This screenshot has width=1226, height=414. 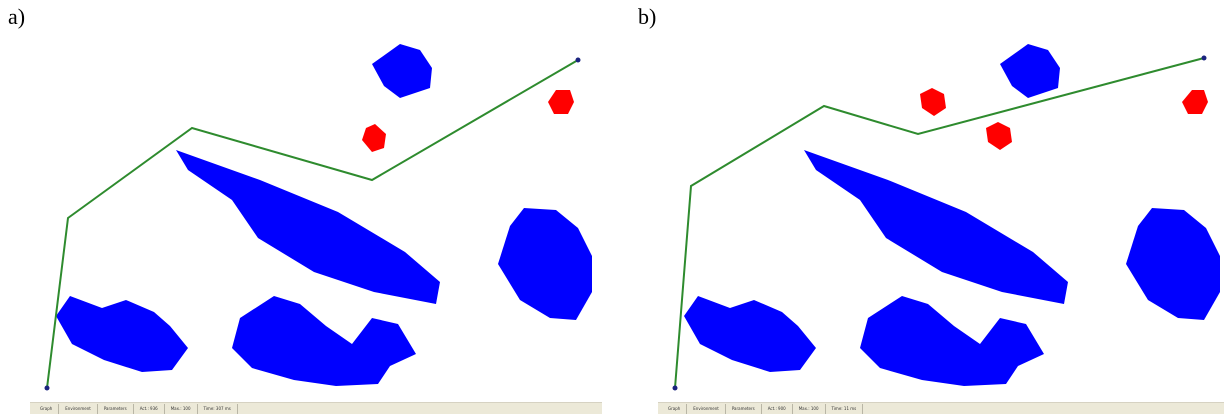 What do you see at coordinates (218, 408) in the screenshot?
I see `status-time: Time: 307 ms` at bounding box center [218, 408].